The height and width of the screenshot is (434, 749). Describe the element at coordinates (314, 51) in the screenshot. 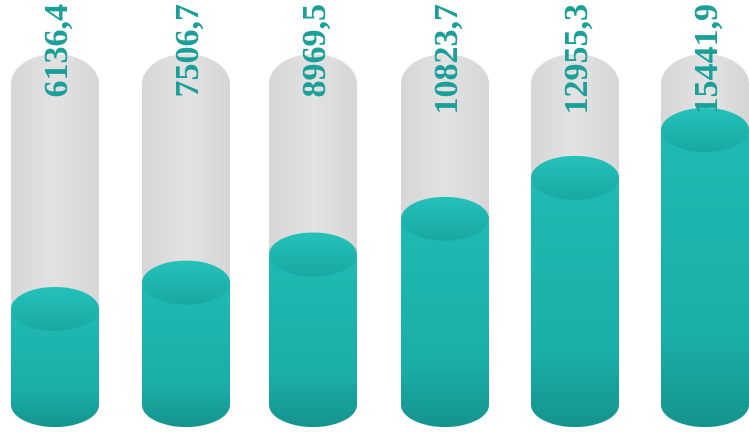

I see `value-label-3: 8969,5` at that location.